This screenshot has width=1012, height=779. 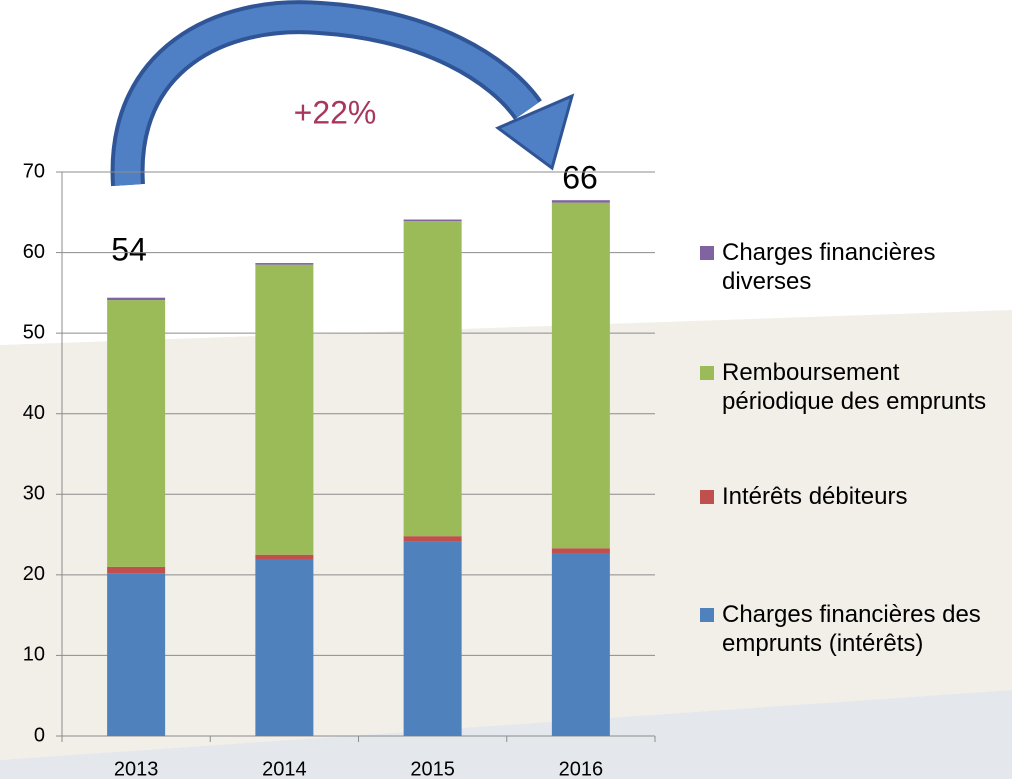 I want to click on y-tick-label: 0, so click(x=39, y=735).